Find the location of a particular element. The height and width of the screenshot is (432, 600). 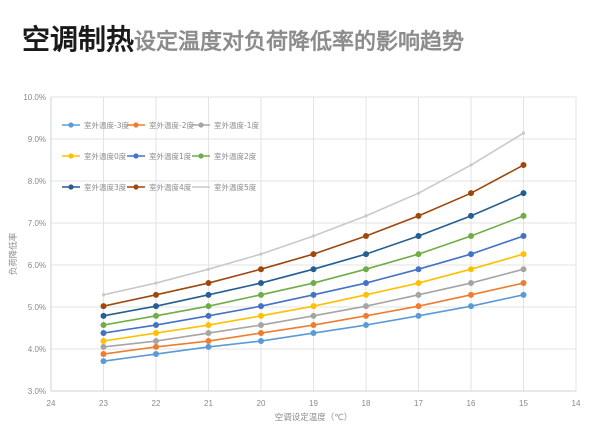

legend-label: 室外温度1度 is located at coordinates (170, 156).